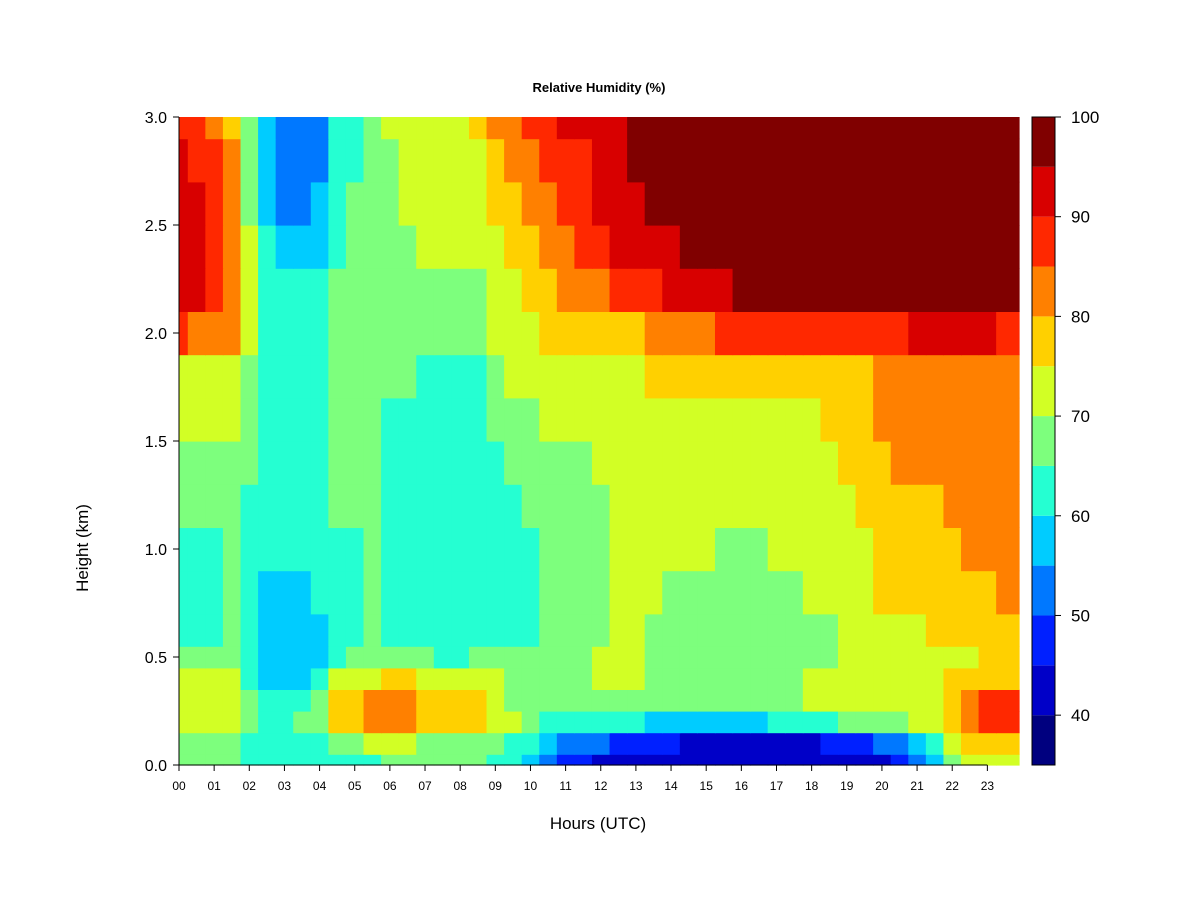 Image resolution: width=1200 pixels, height=900 pixels. I want to click on x-tick-label: 23, so click(988, 786).